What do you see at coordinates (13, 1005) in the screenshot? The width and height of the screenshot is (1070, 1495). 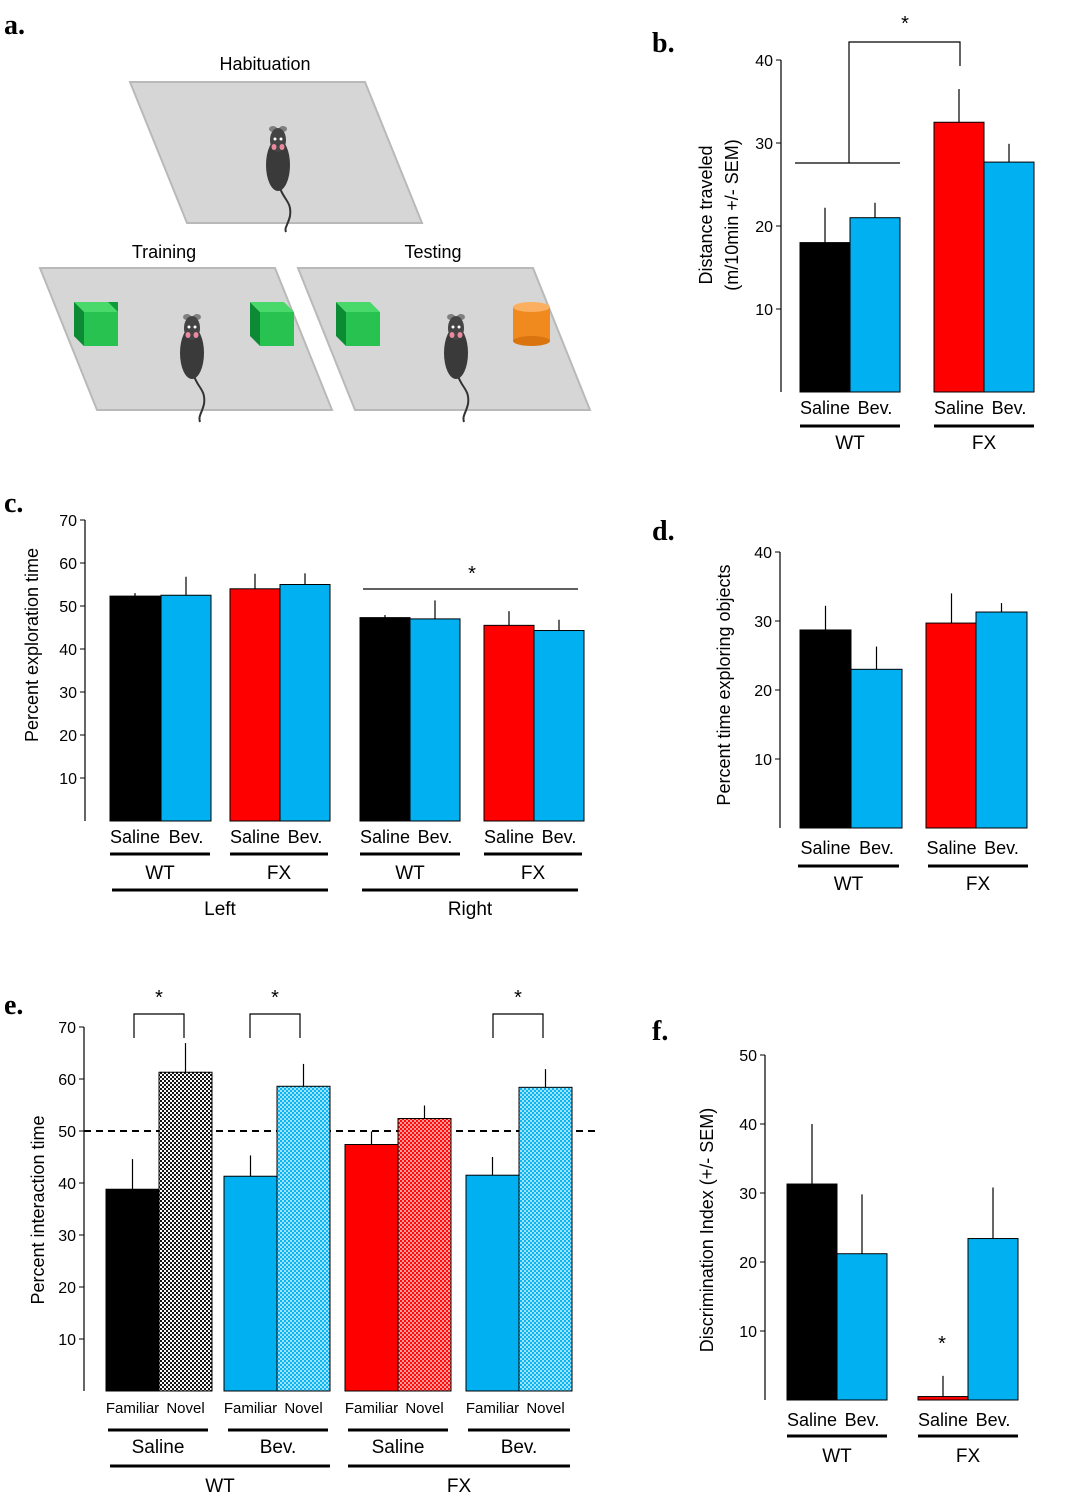 I see `panel-e-label: e.` at bounding box center [13, 1005].